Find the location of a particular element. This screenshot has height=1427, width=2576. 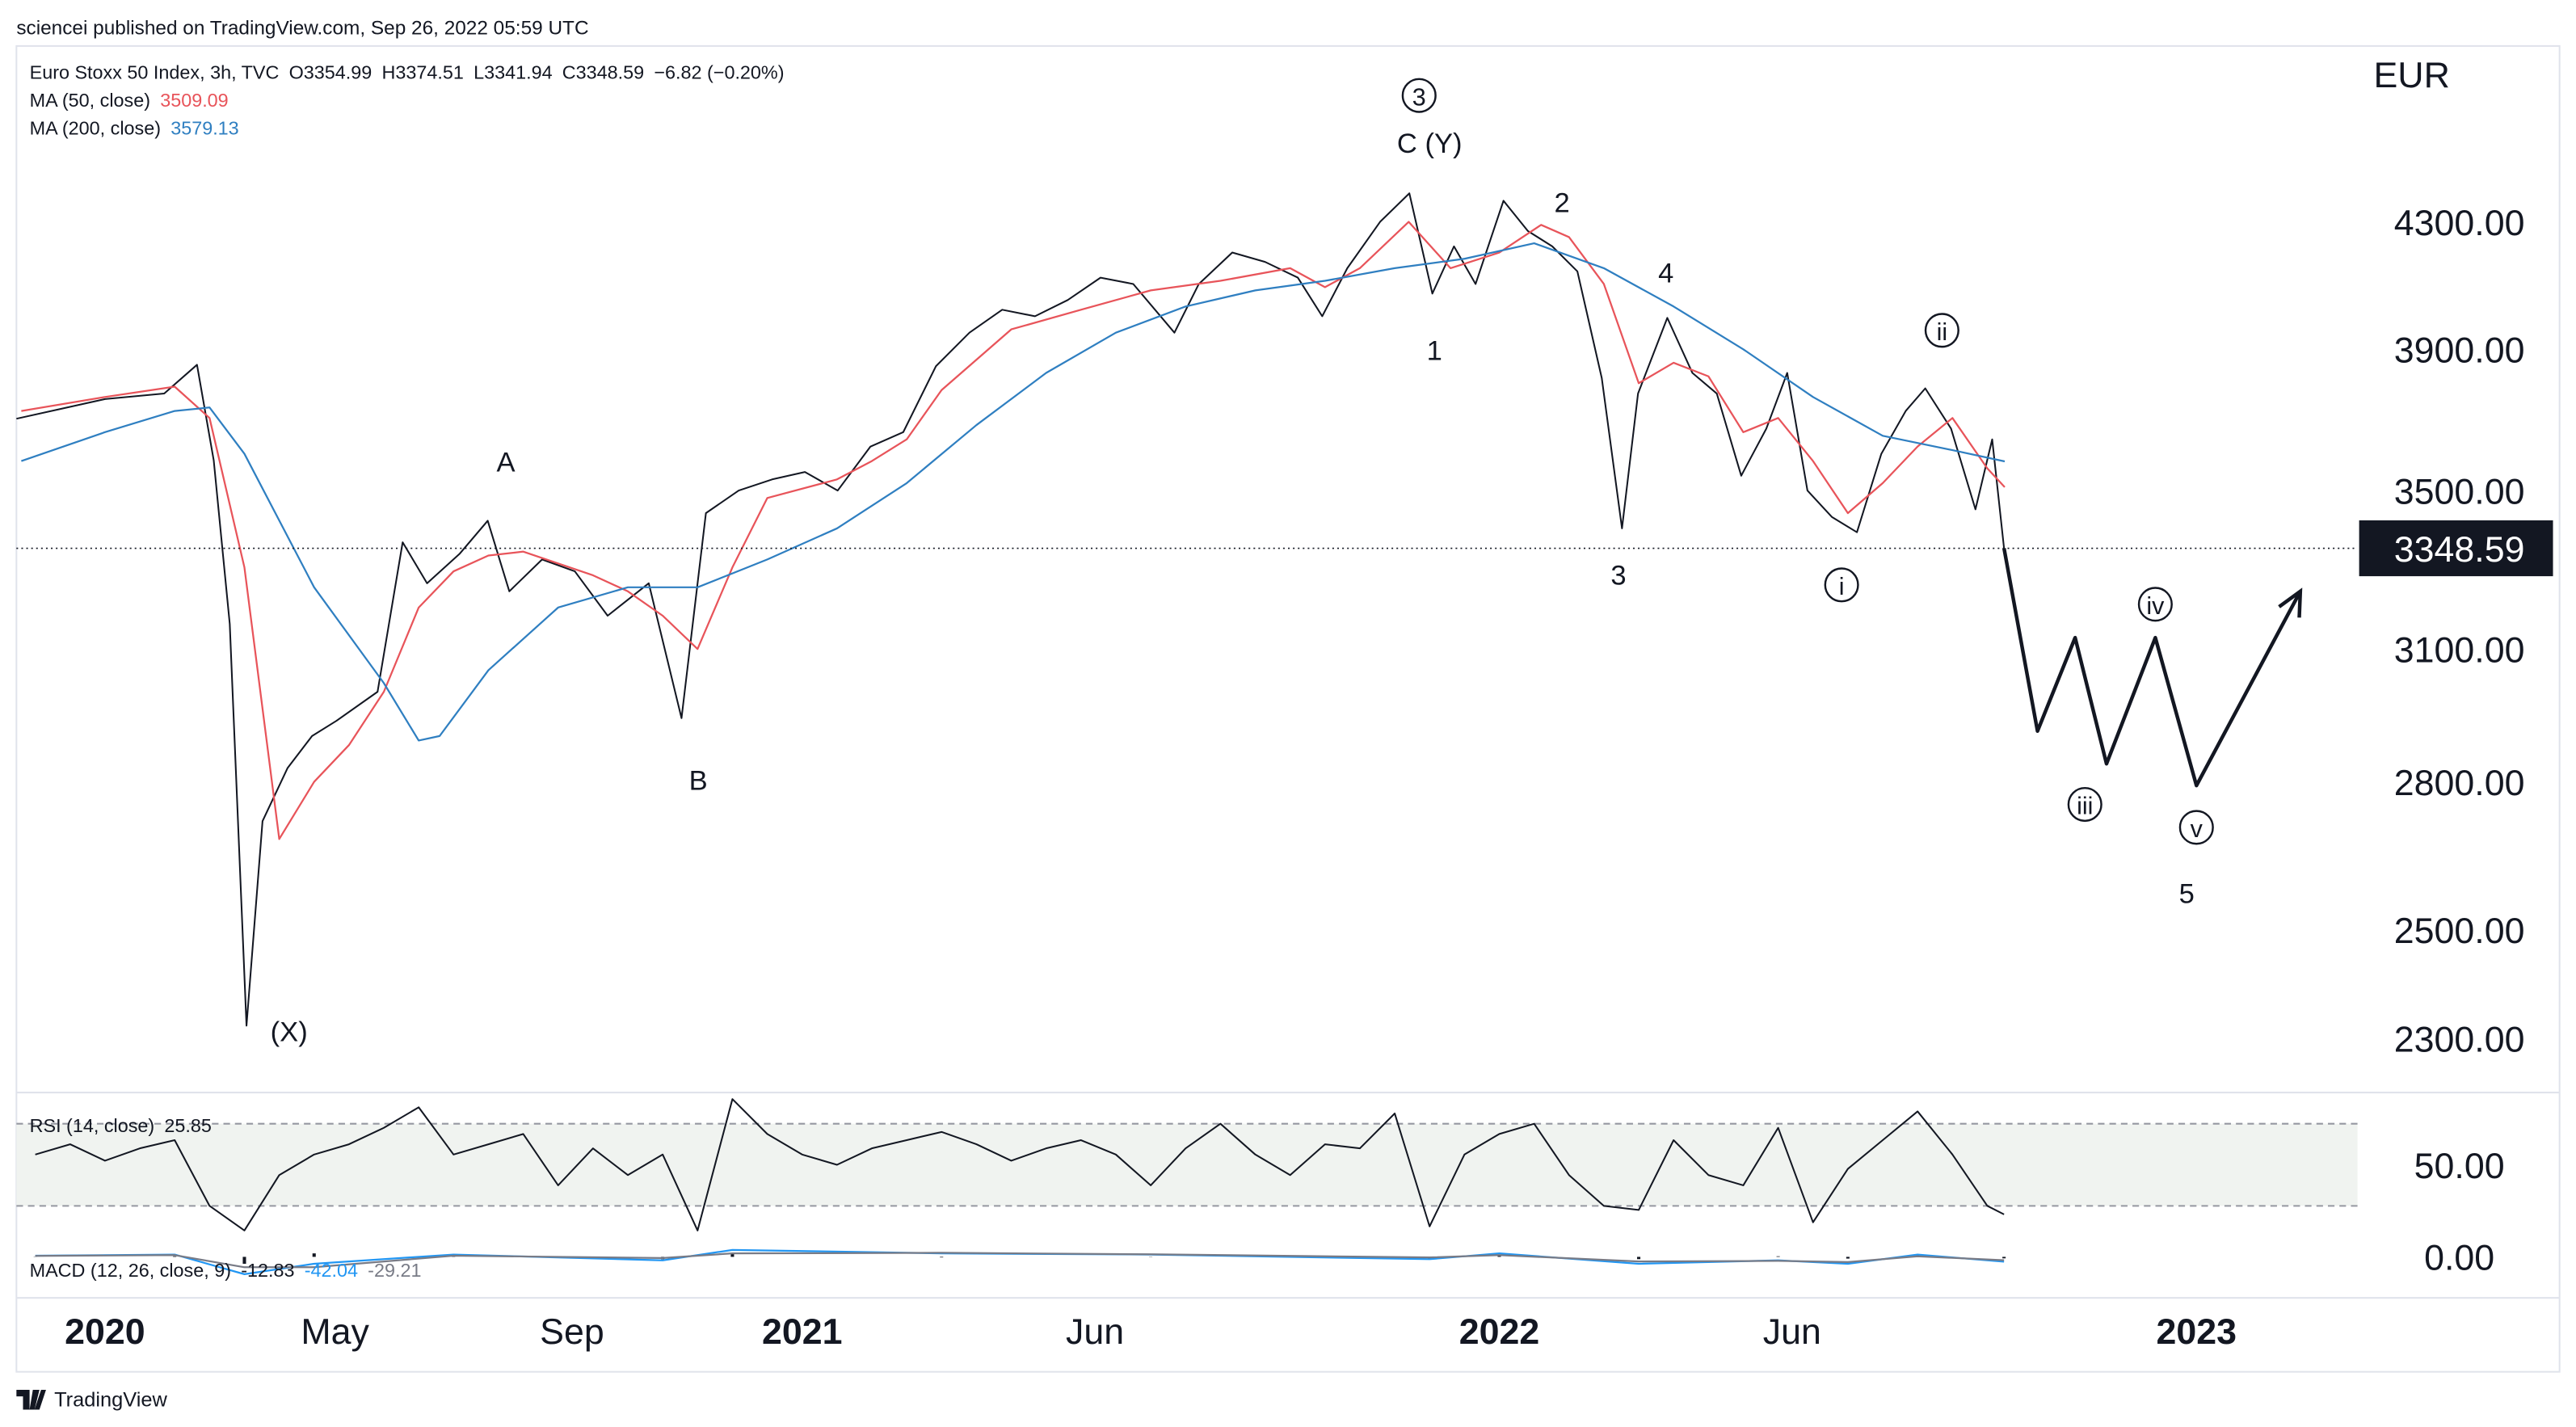

y-tick-label: 2300.00 is located at coordinates (2459, 1040).